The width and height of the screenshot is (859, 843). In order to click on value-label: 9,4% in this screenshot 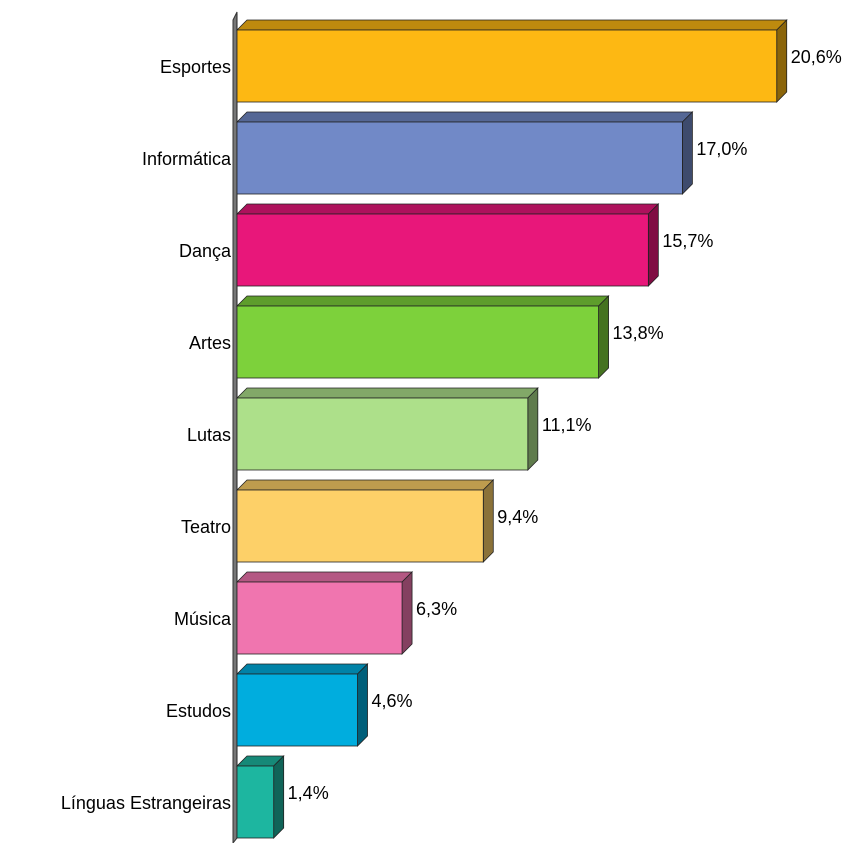, I will do `click(517, 517)`.